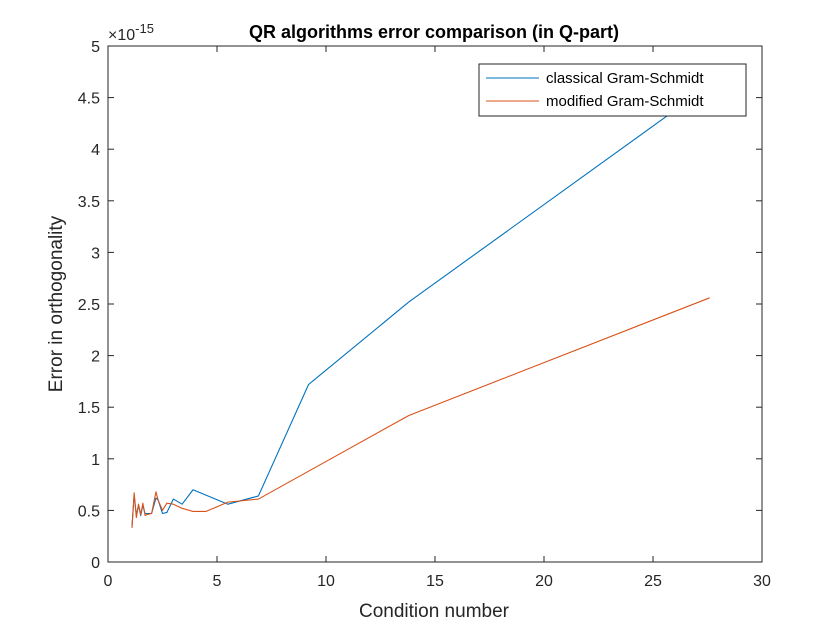 Image resolution: width=840 pixels, height=630 pixels. I want to click on x-tick-label: 5, so click(217, 581).